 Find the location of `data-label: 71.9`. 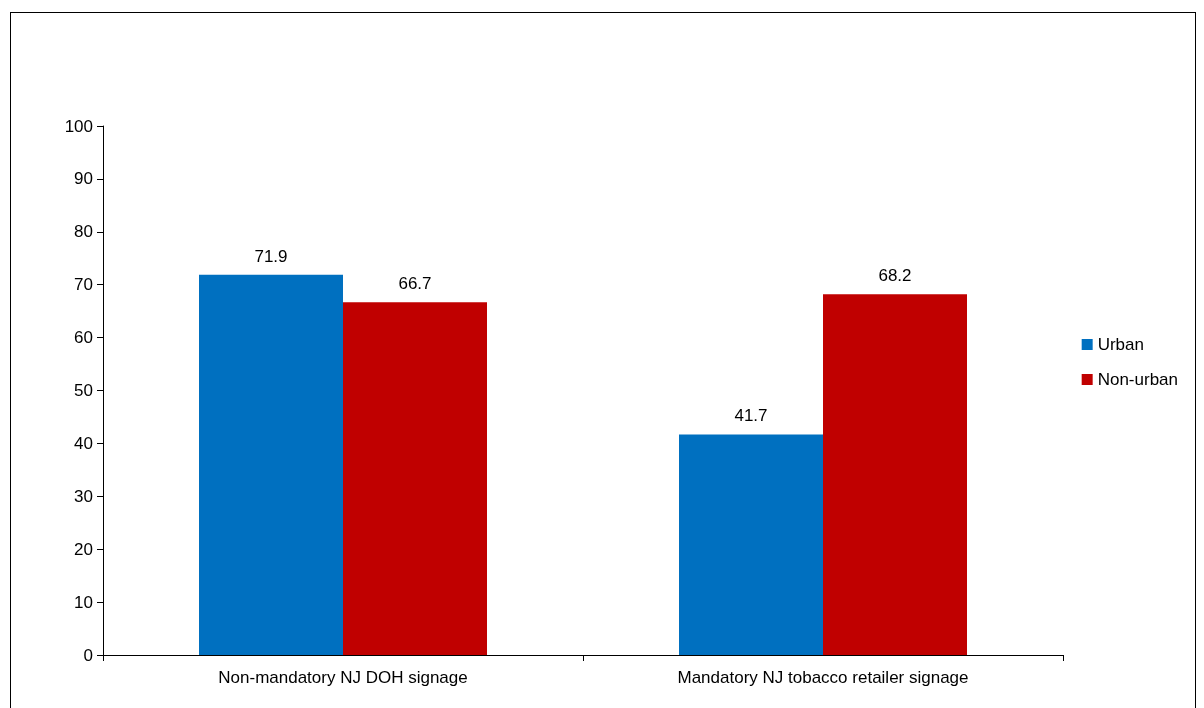

data-label: 71.9 is located at coordinates (271, 256).